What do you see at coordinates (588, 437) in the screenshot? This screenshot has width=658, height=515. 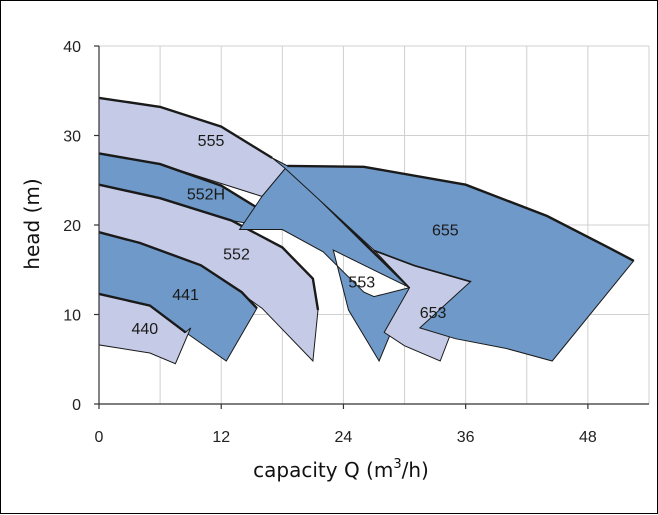 I see `x-tick-label: 48` at bounding box center [588, 437].